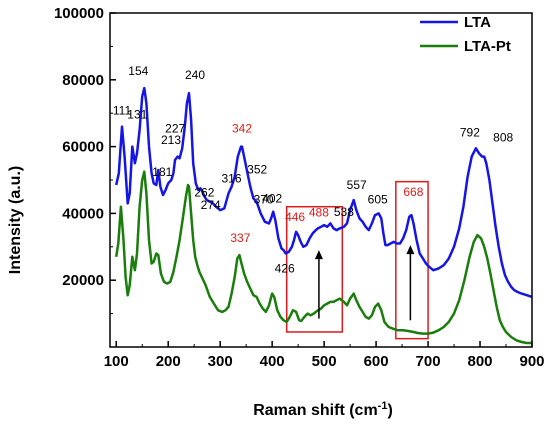 This screenshot has width=550, height=425. Describe the element at coordinates (477, 22) in the screenshot. I see `legend-label-lta: LTA` at that location.